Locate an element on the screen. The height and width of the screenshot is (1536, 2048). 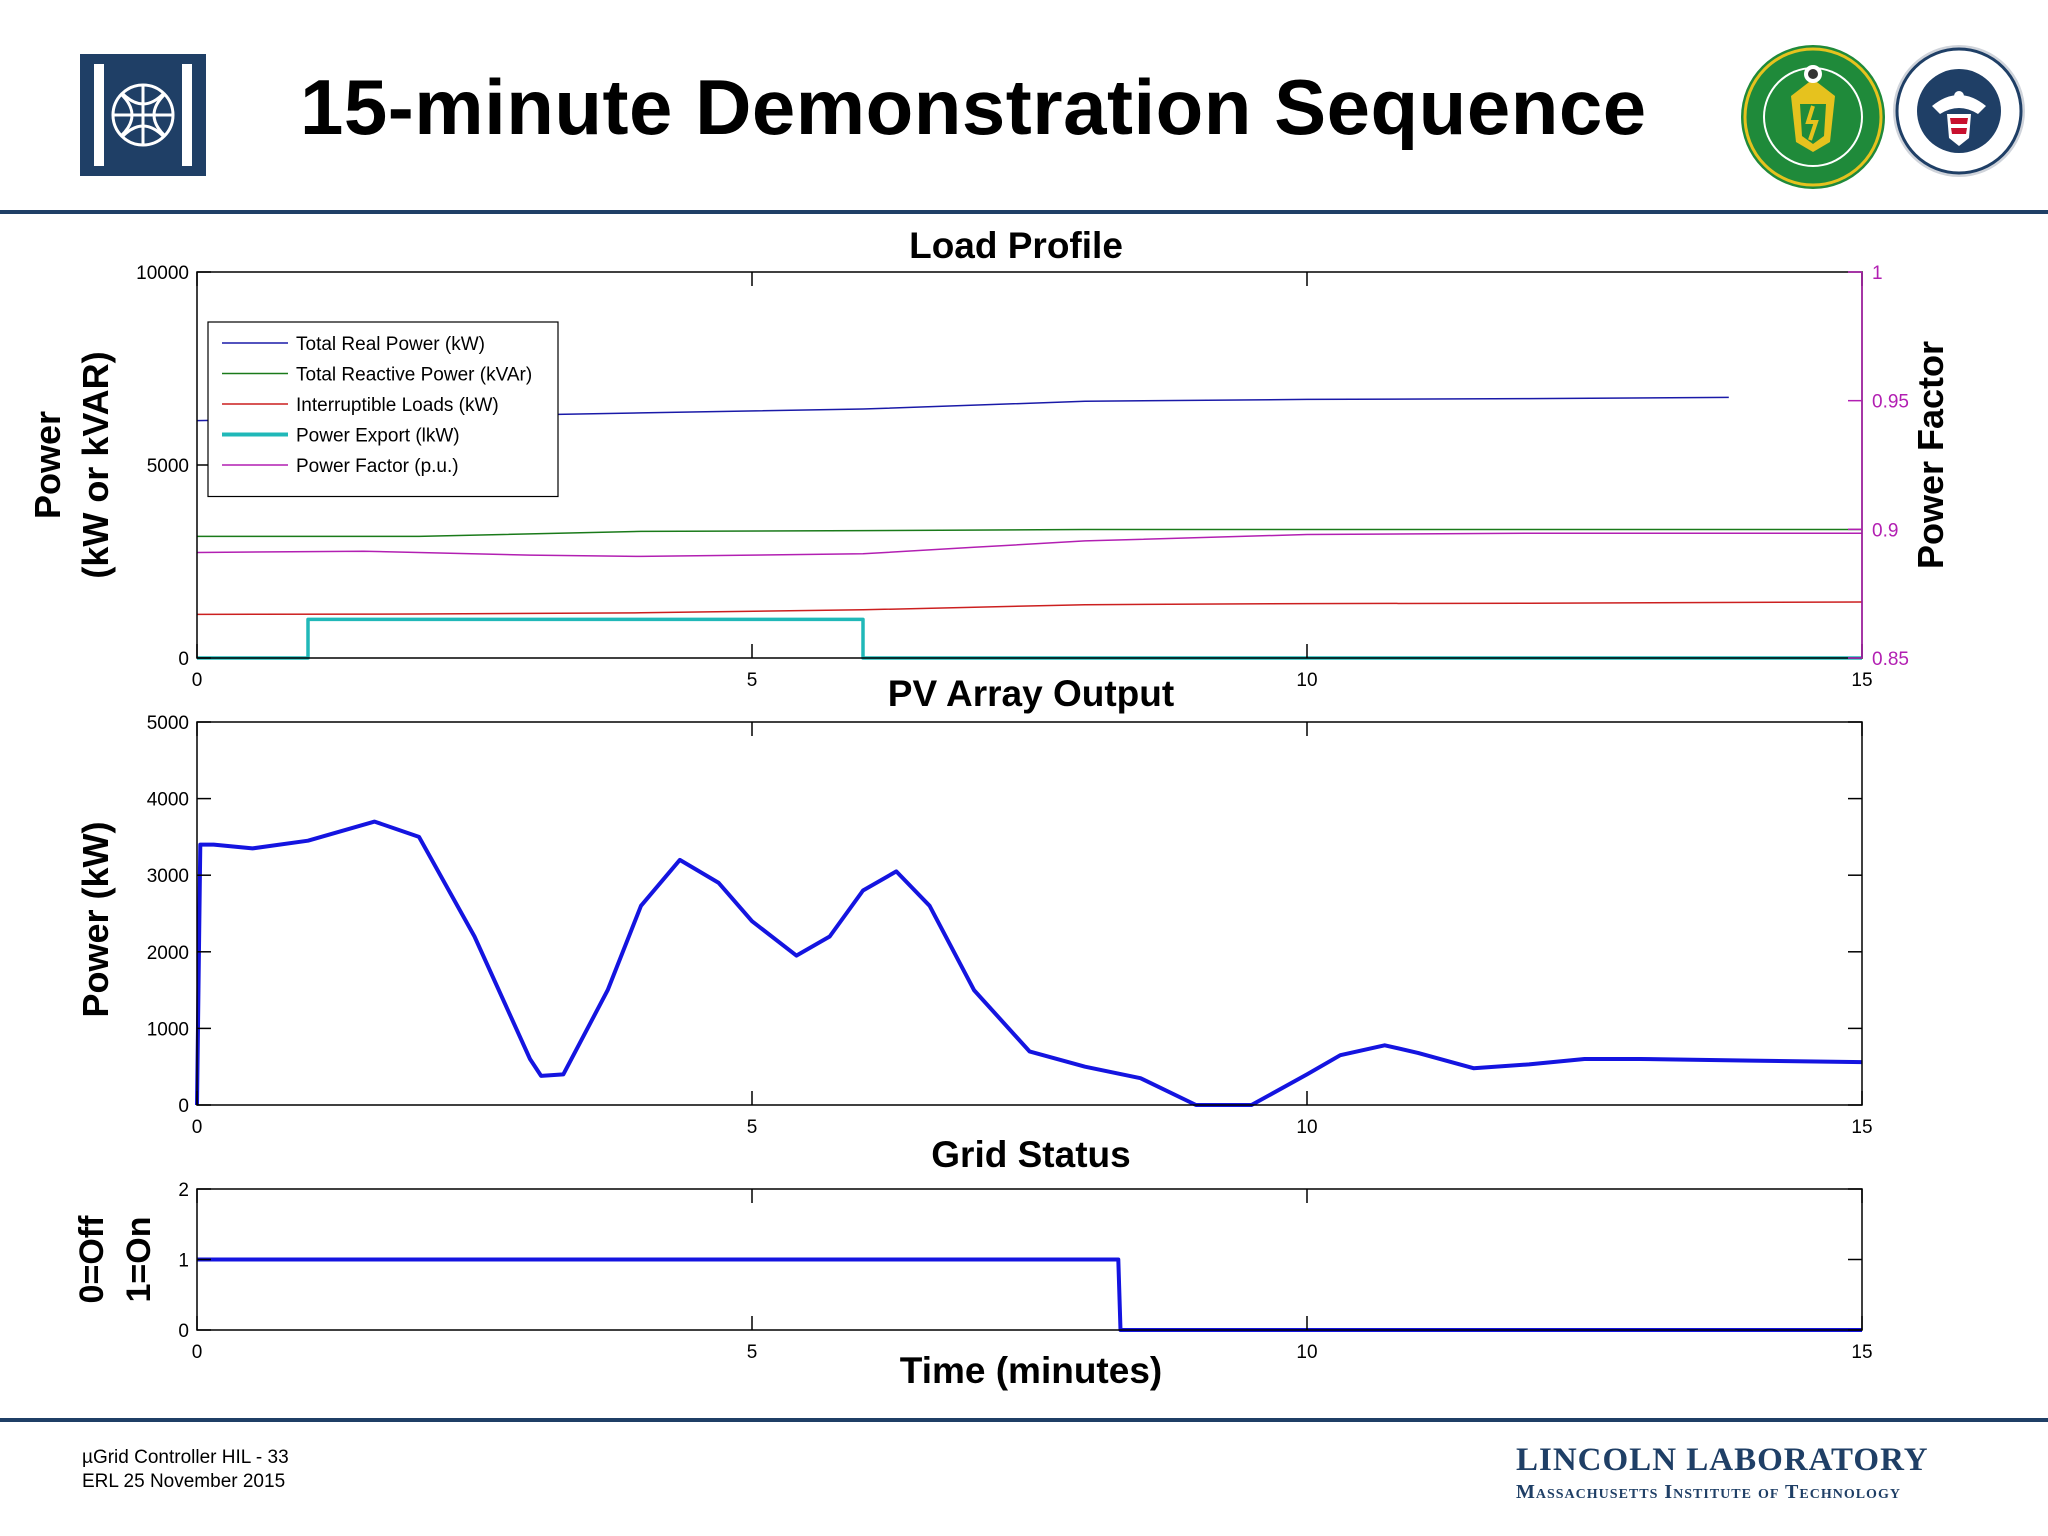
y2-tick-label: 1 is located at coordinates (1877, 273).